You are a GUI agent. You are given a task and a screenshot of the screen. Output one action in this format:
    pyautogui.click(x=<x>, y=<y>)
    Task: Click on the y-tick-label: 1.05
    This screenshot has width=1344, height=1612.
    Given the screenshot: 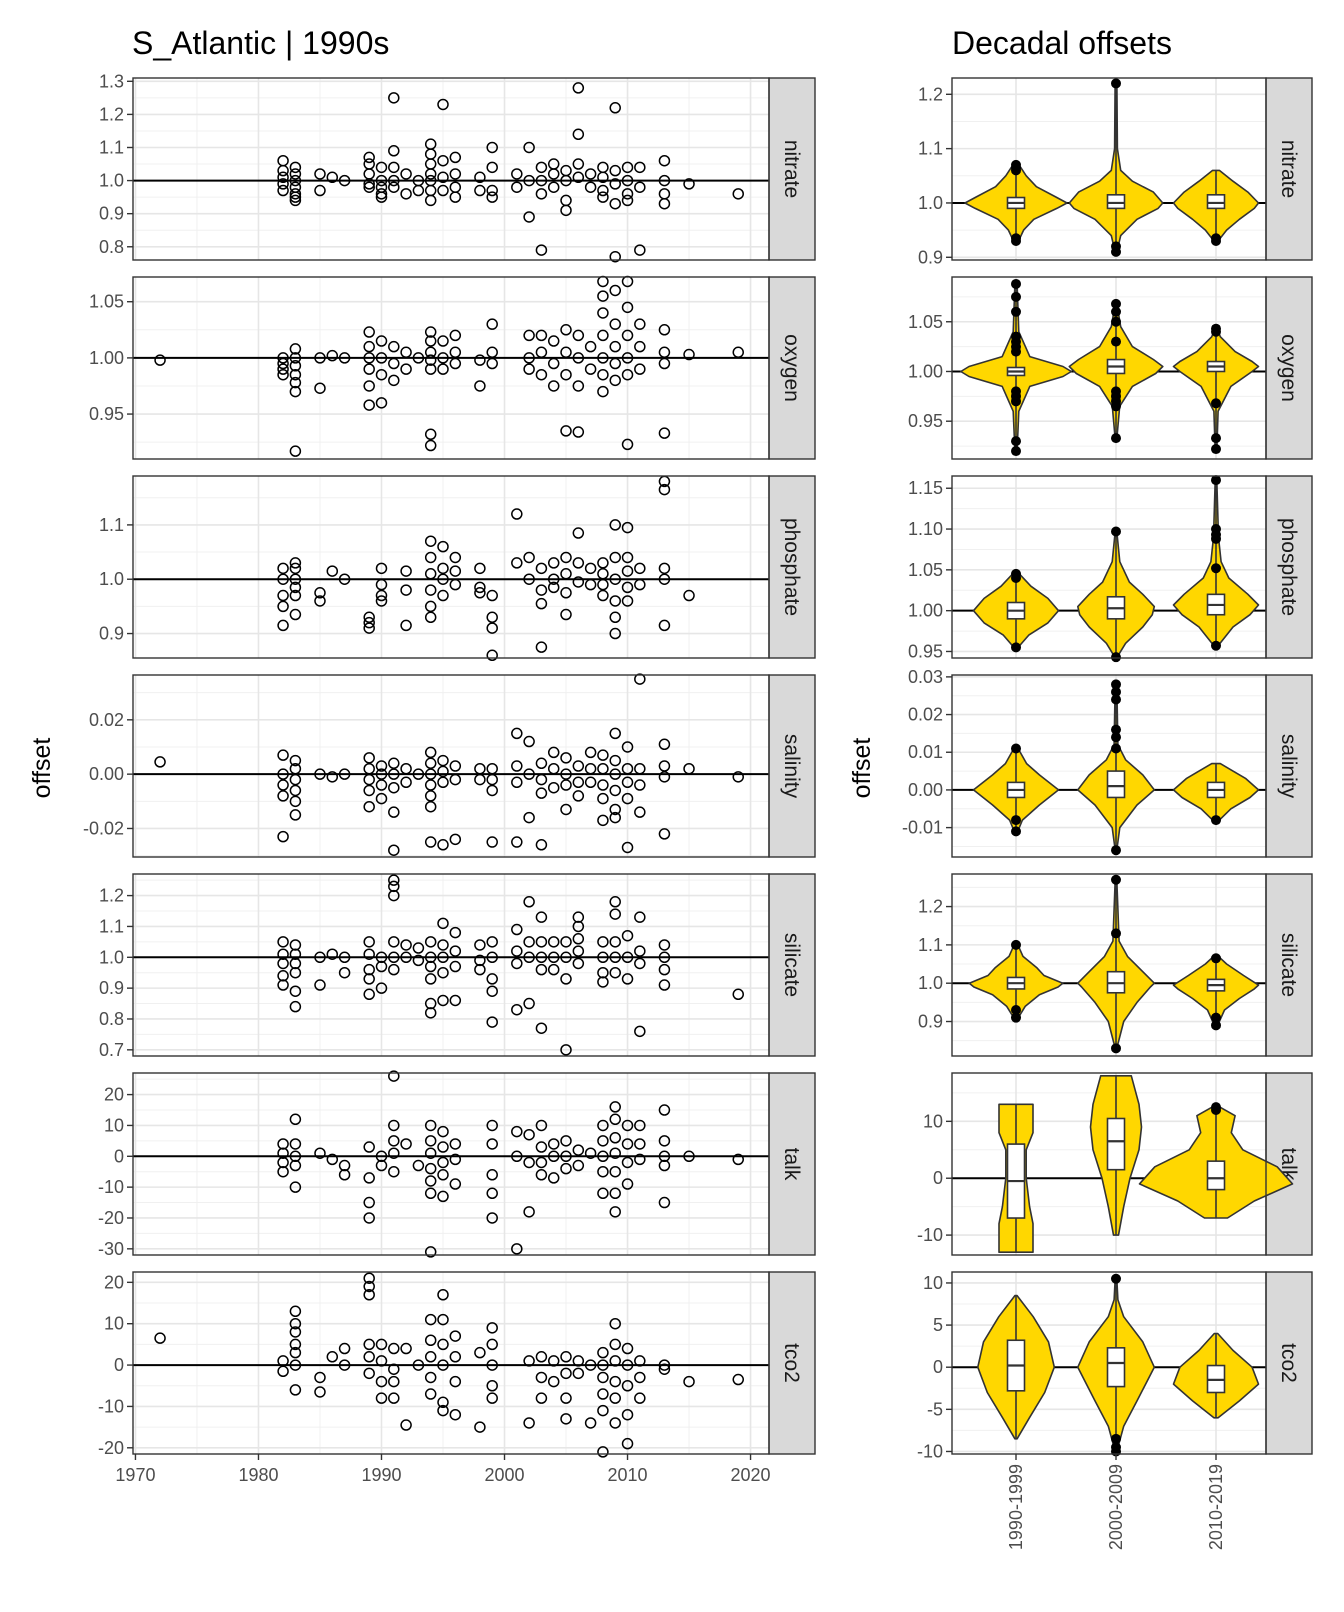 What is the action you would take?
    pyautogui.click(x=925, y=570)
    